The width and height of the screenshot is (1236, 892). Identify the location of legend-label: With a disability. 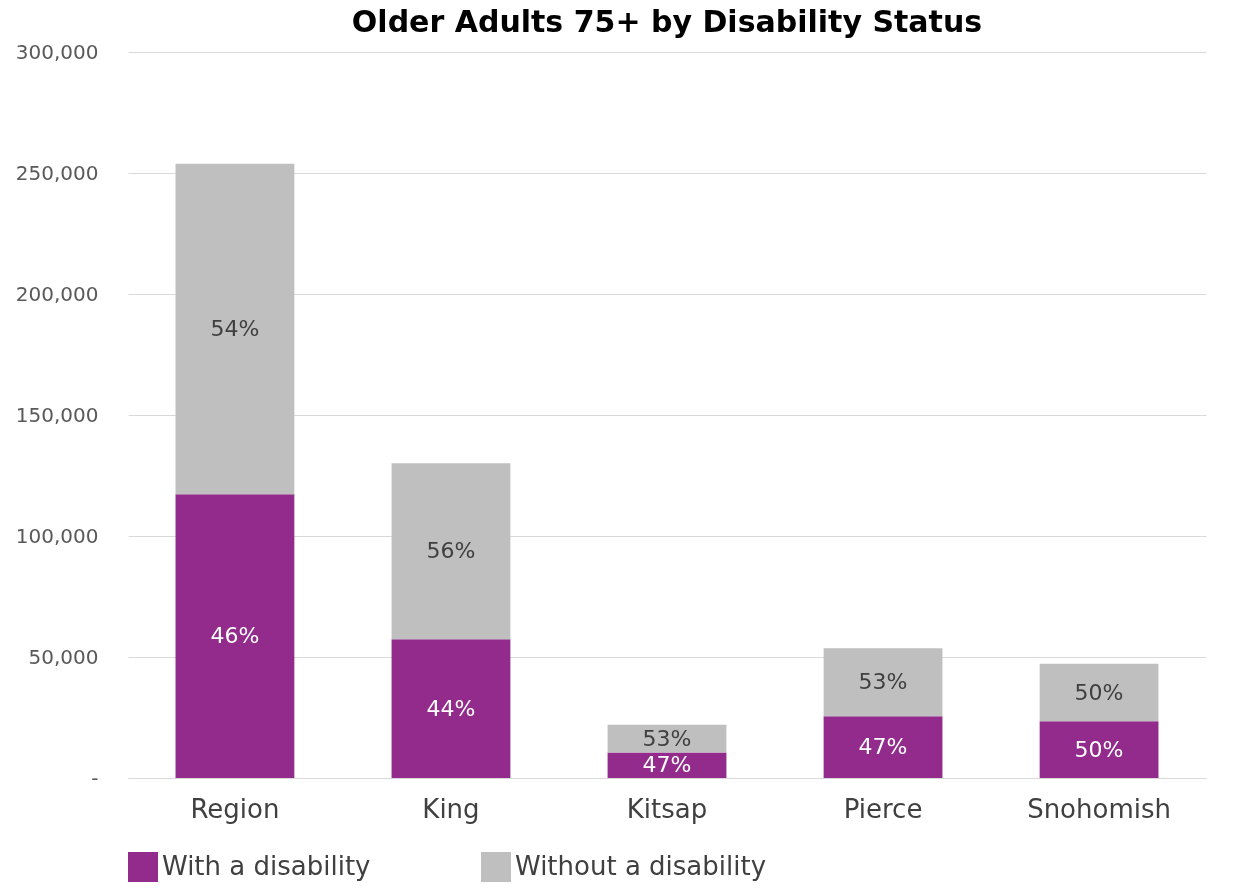
(266, 866).